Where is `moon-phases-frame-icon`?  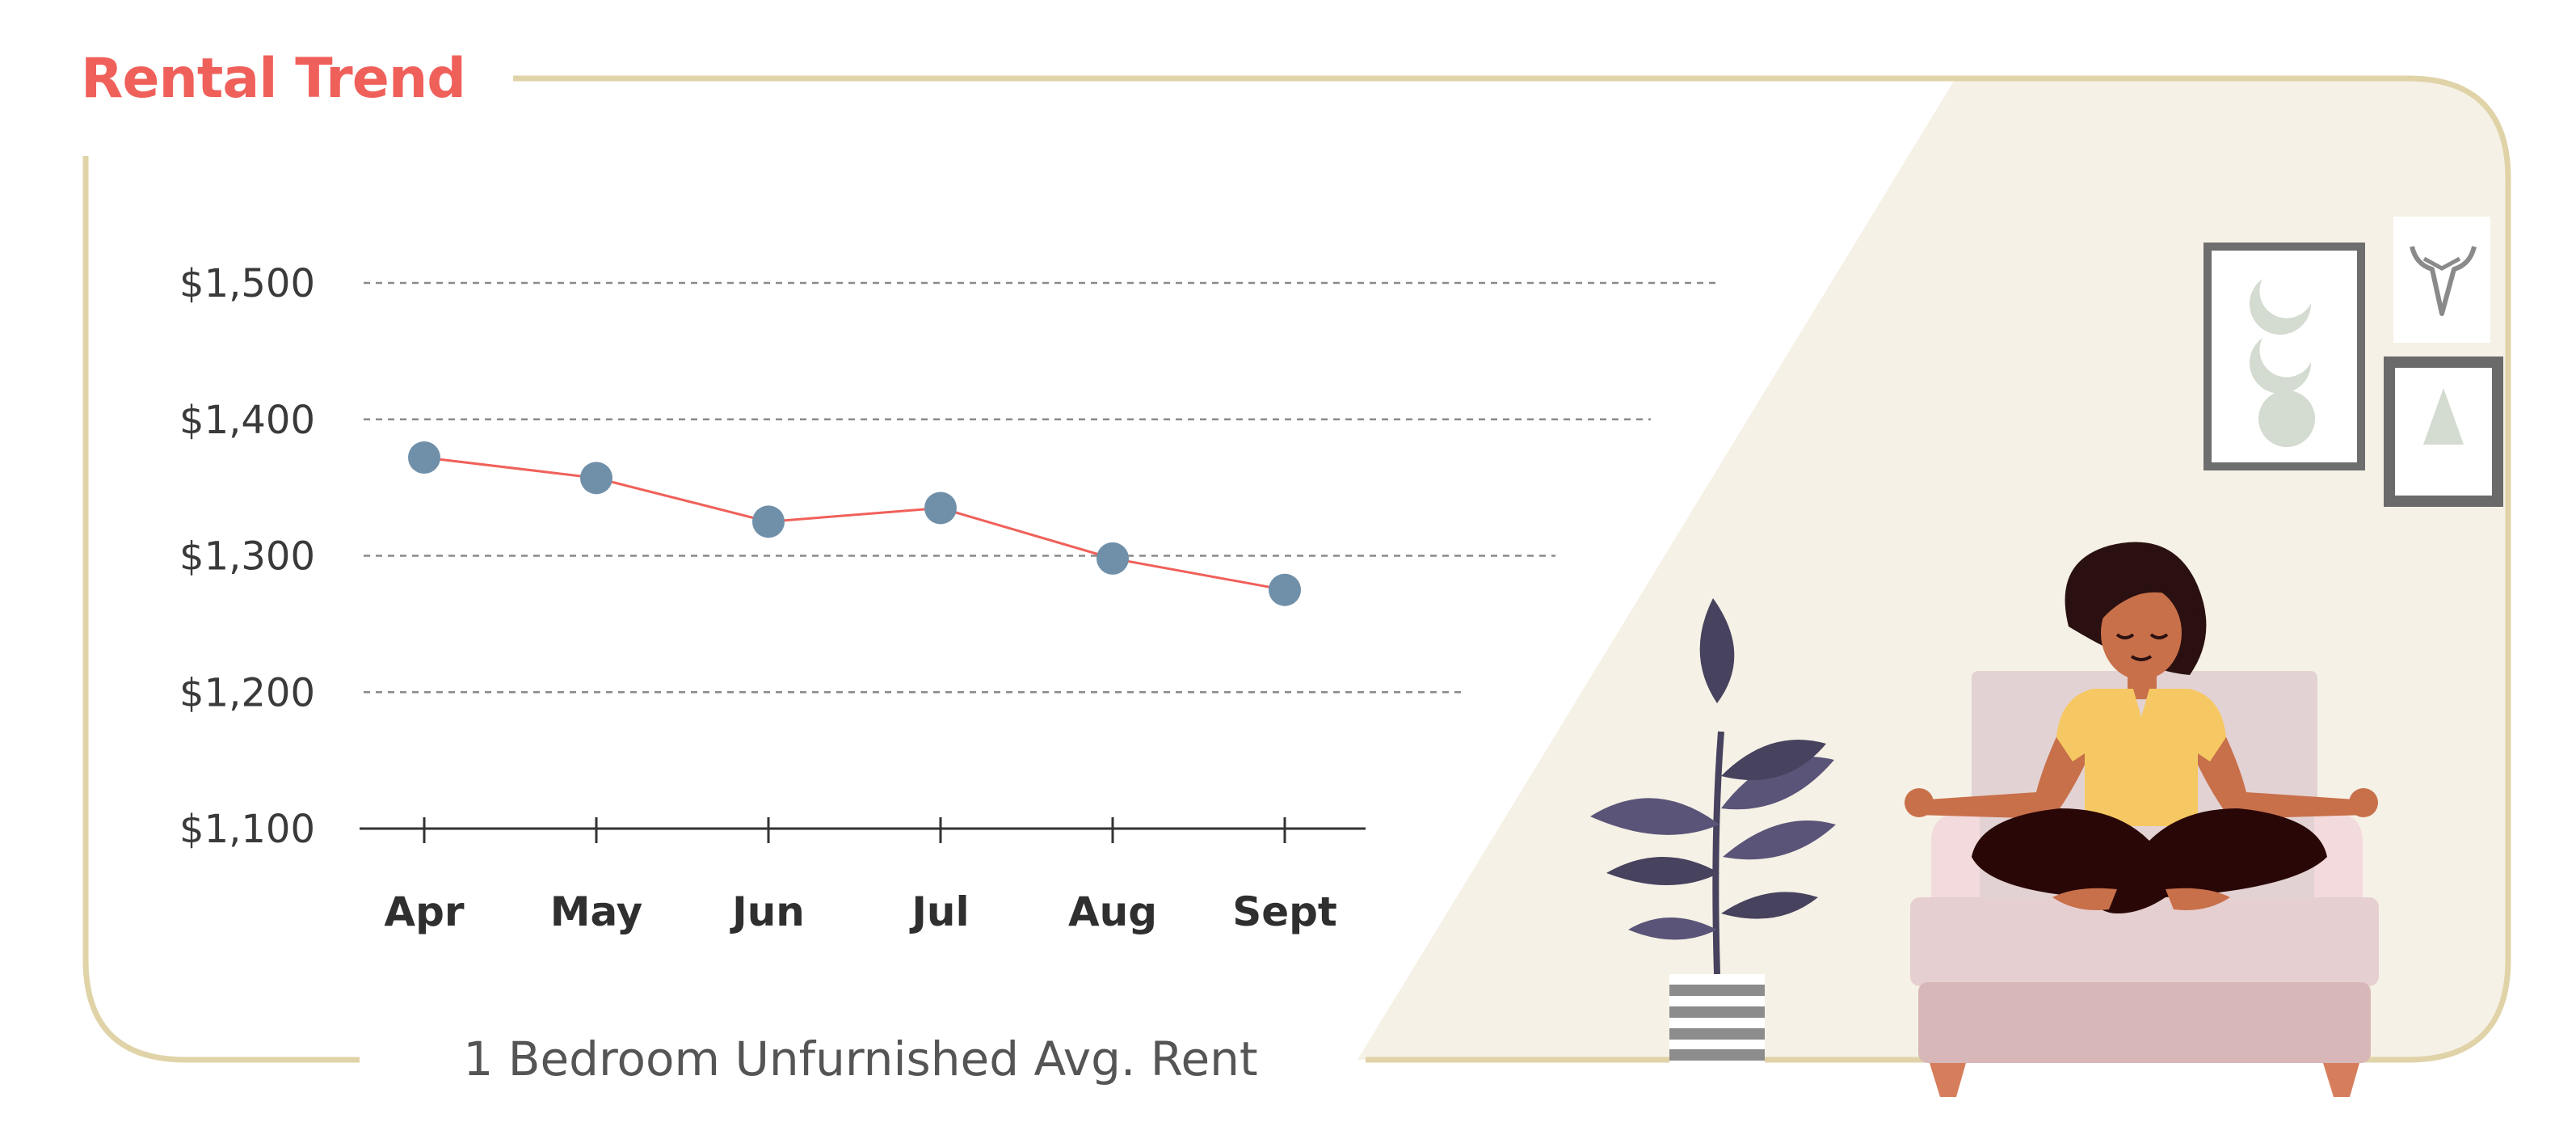 moon-phases-frame-icon is located at coordinates (2284, 356).